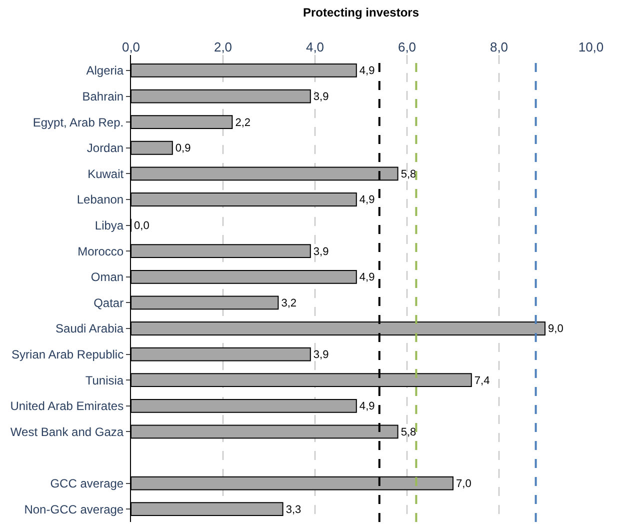 The width and height of the screenshot is (626, 532). Describe the element at coordinates (361, 12) in the screenshot. I see `chart-title: Protecting investors` at that location.